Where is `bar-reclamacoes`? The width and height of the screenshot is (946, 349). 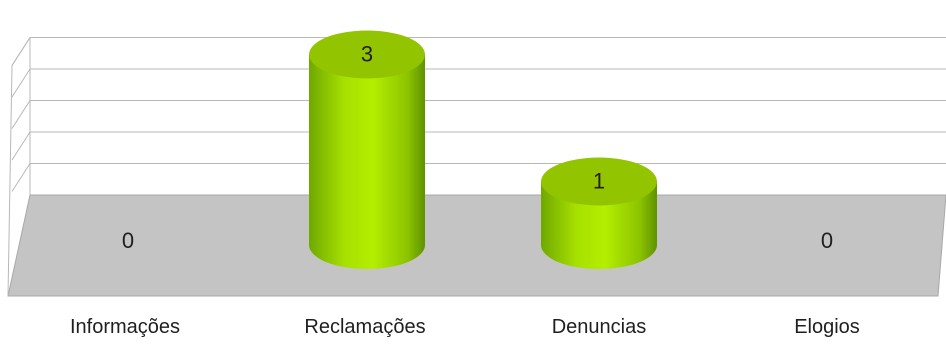
bar-reclamacoes is located at coordinates (367, 149).